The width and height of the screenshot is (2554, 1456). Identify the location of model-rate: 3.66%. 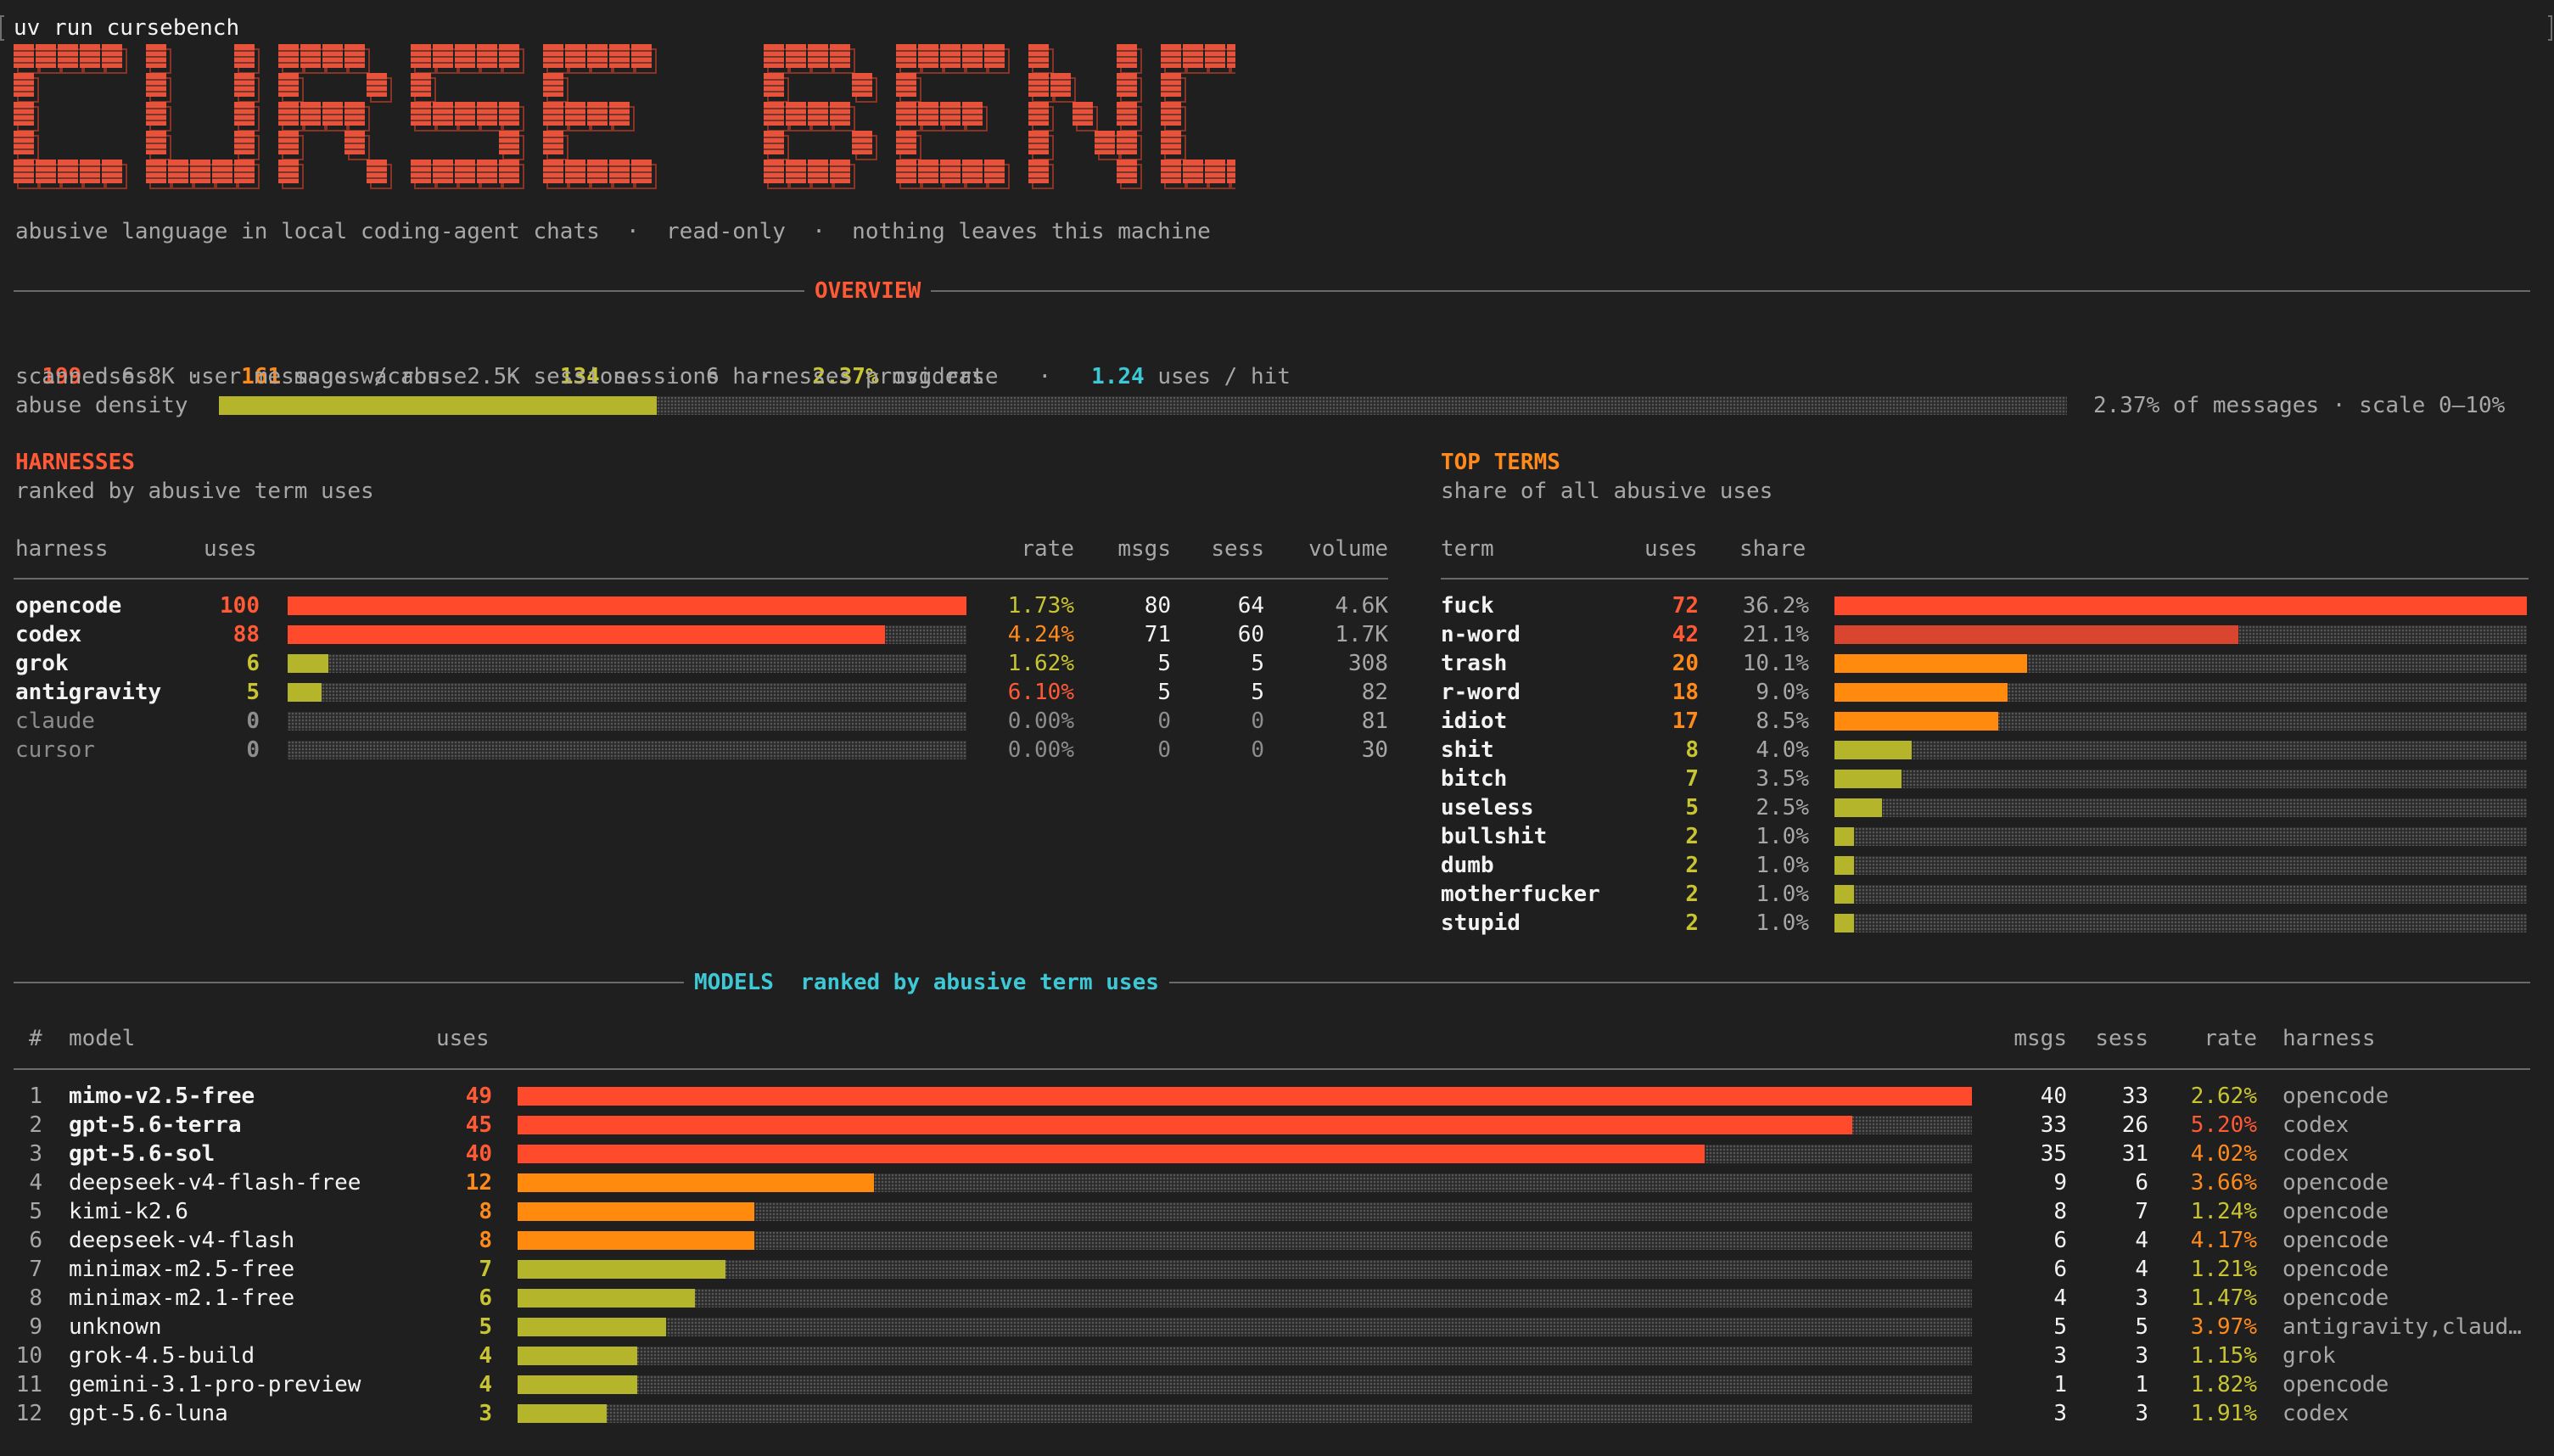
(2223, 1183).